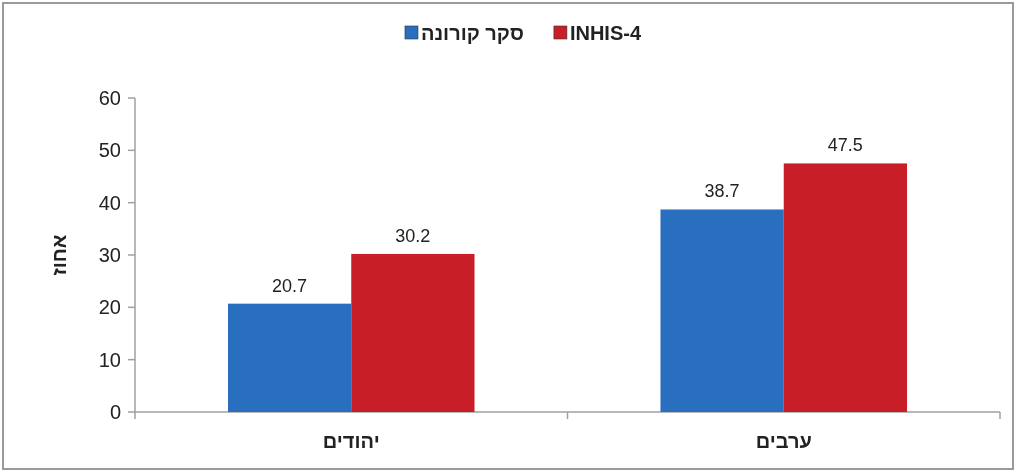 This screenshot has height=472, width=1016. What do you see at coordinates (845, 145) in the screenshot?
I see `data-label: 47.5` at bounding box center [845, 145].